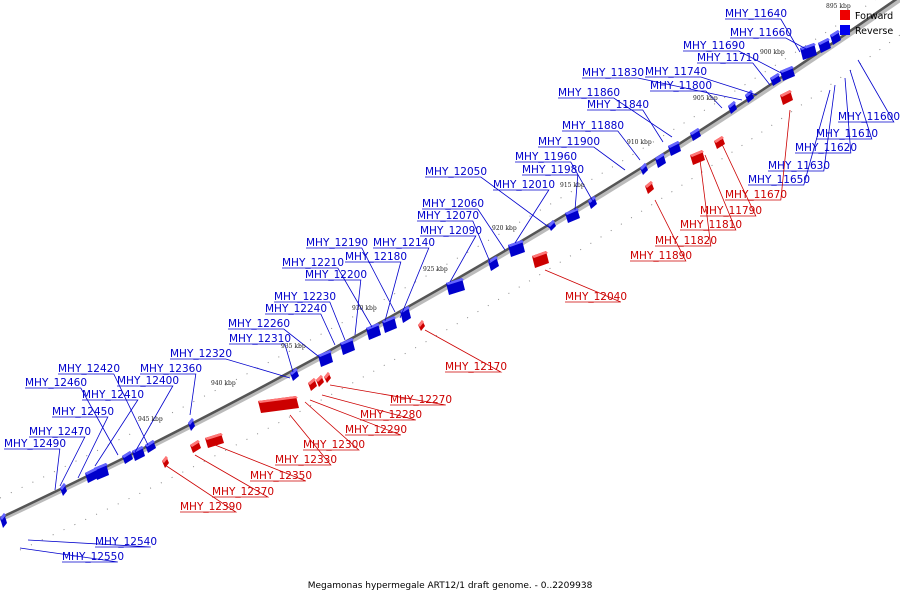  What do you see at coordinates (799, 166) in the screenshot?
I see `reverse-gene-label: MHY_11630` at bounding box center [799, 166].